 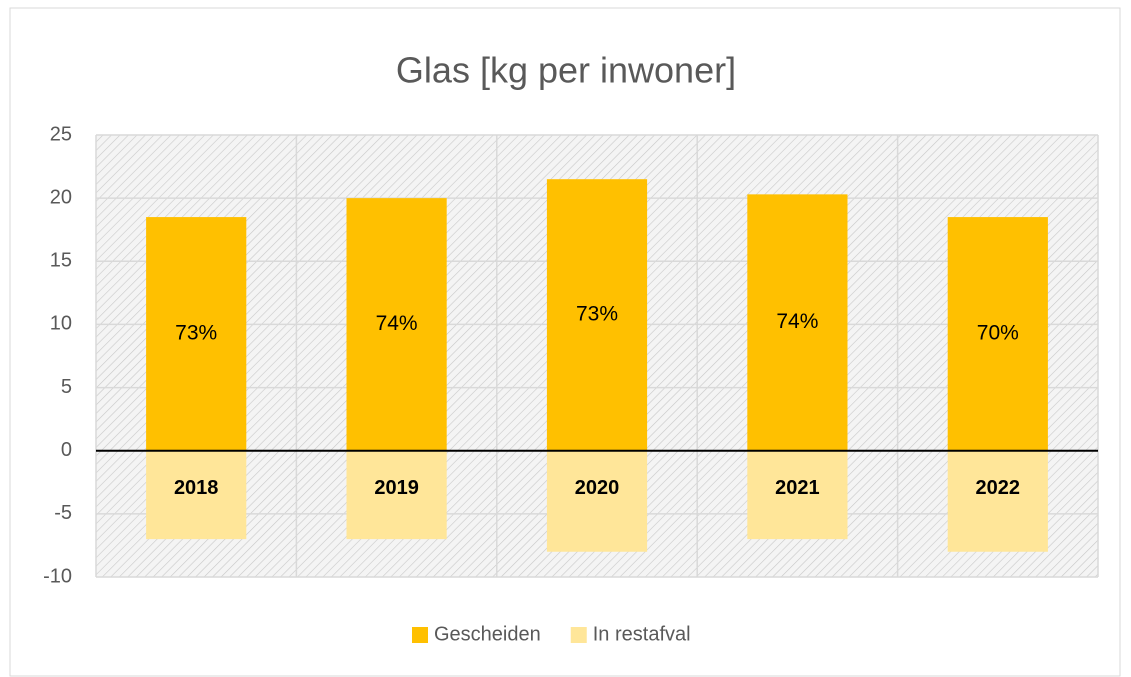 I want to click on x-tick-label: 2022, so click(x=998, y=488).